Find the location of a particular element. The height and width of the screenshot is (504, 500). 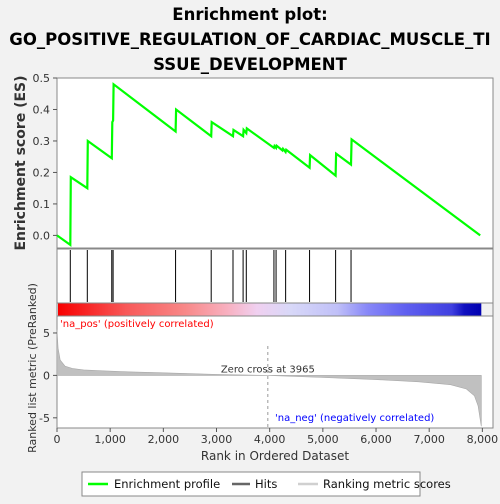

x-tick-label: 3,000 is located at coordinates (217, 439).